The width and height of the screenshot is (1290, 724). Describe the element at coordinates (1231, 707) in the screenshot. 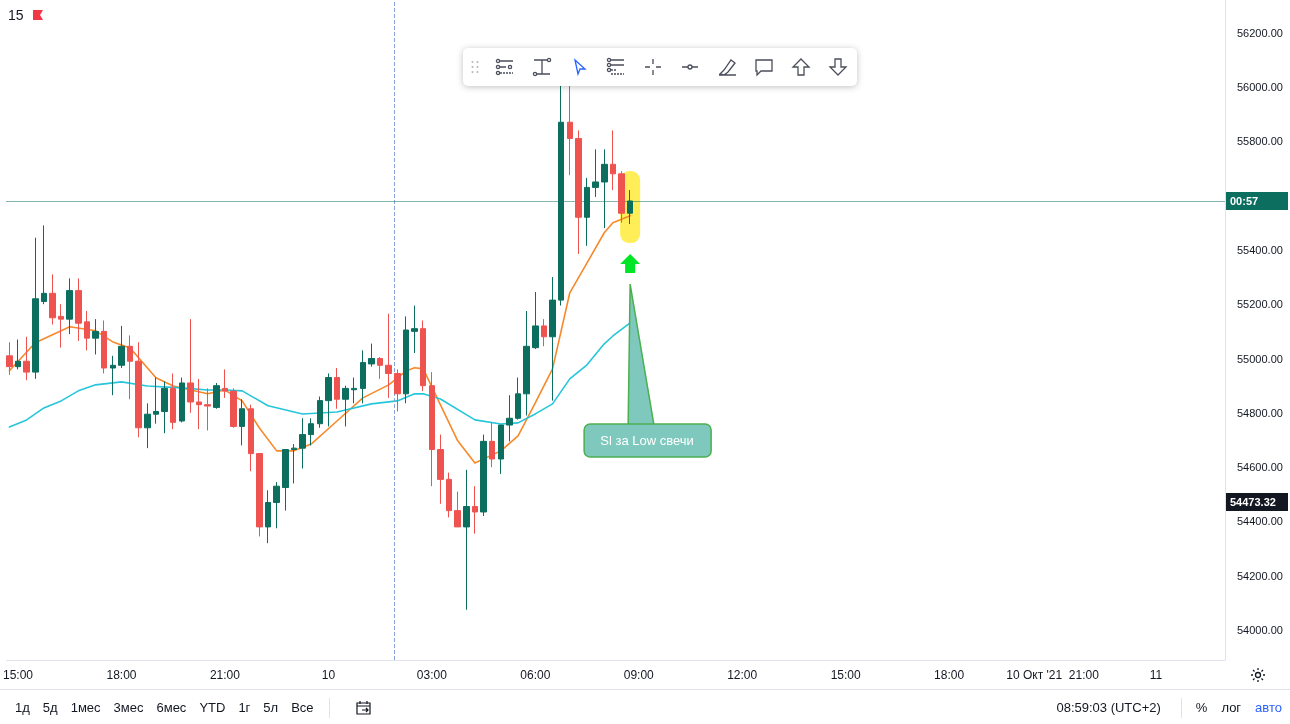

I see `text: лог` at that location.